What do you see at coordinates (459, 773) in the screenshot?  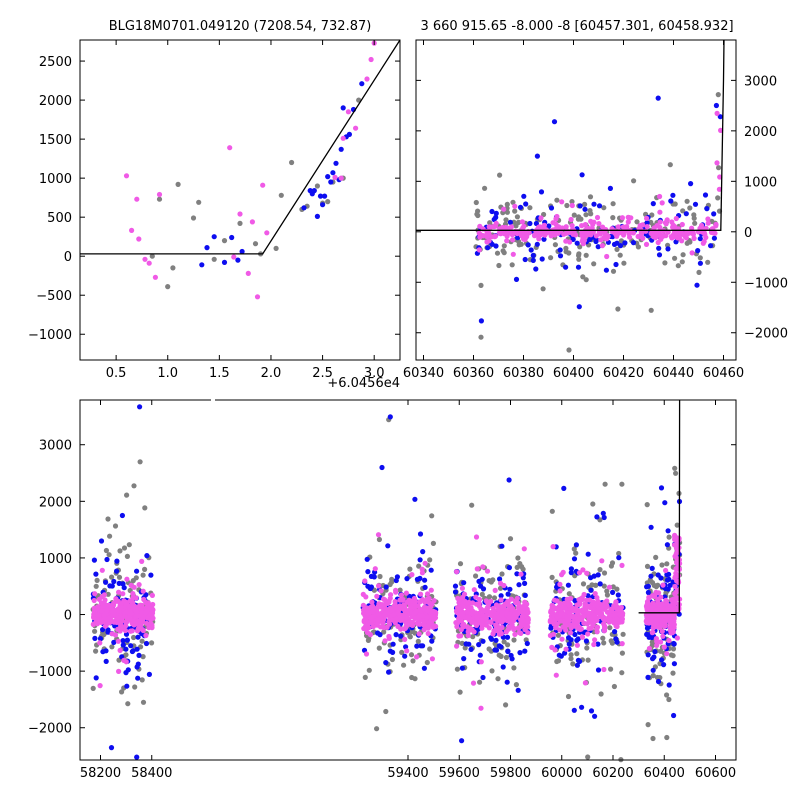 I see `panel-bottom-x-tick-label: 59600` at bounding box center [459, 773].